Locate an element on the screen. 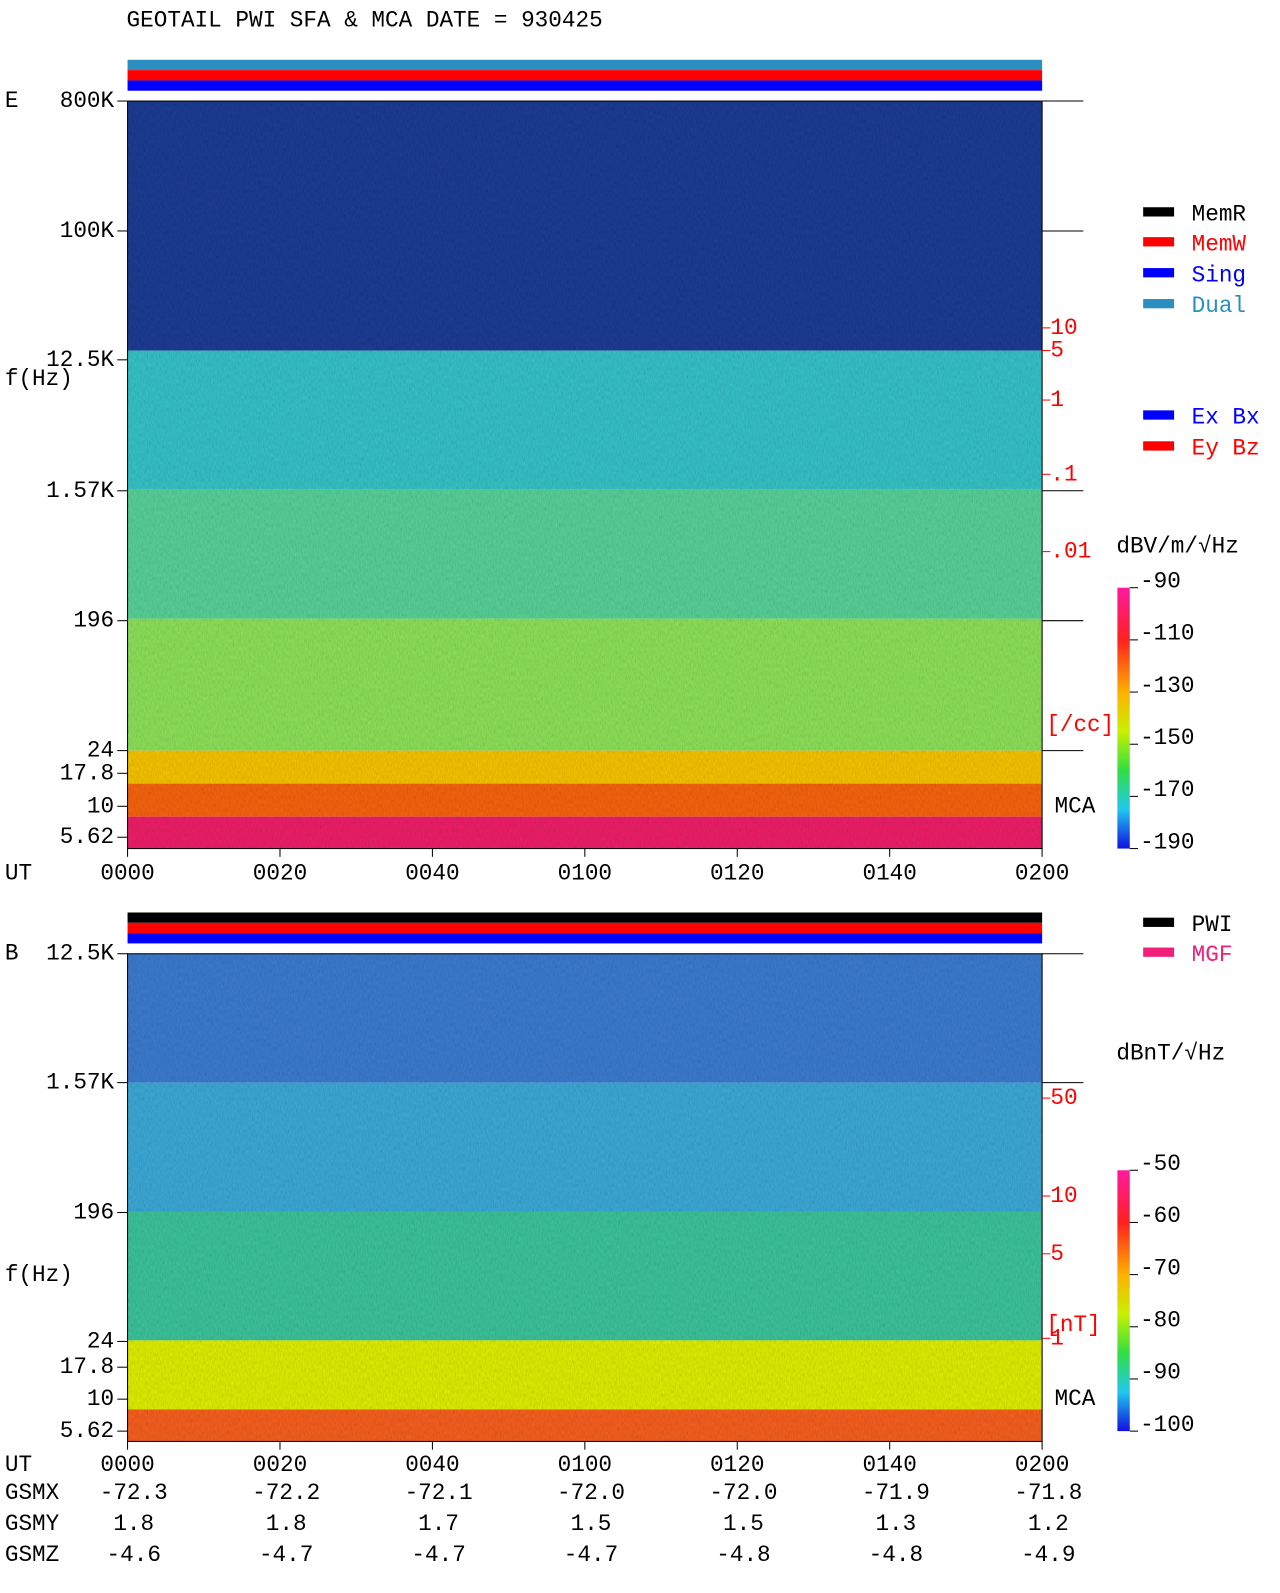 The height and width of the screenshot is (1593, 1280). orbit-label: GSMX is located at coordinates (32, 1493).